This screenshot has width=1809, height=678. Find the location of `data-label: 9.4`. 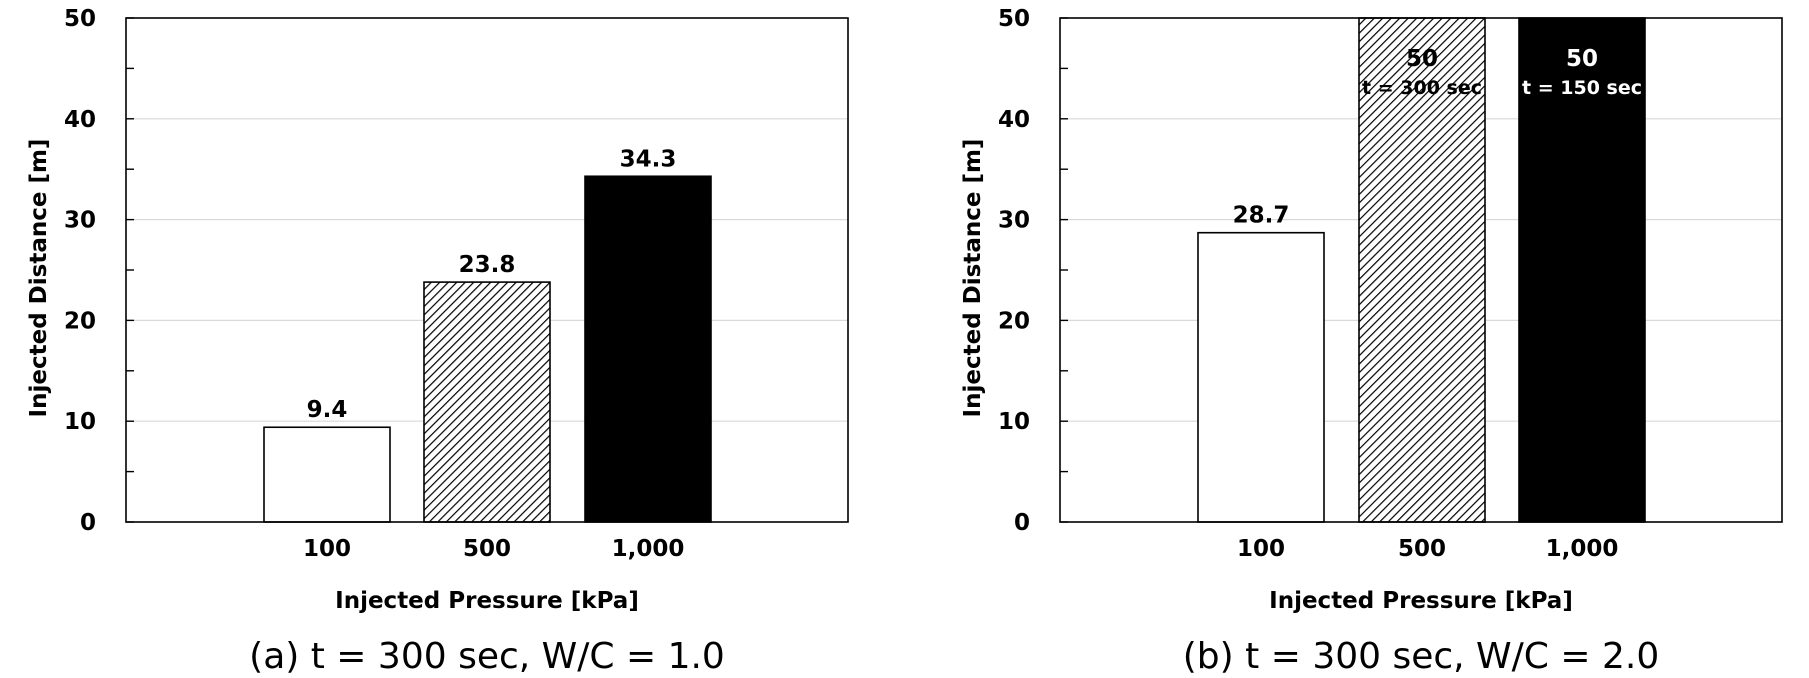

data-label: 9.4 is located at coordinates (327, 410).